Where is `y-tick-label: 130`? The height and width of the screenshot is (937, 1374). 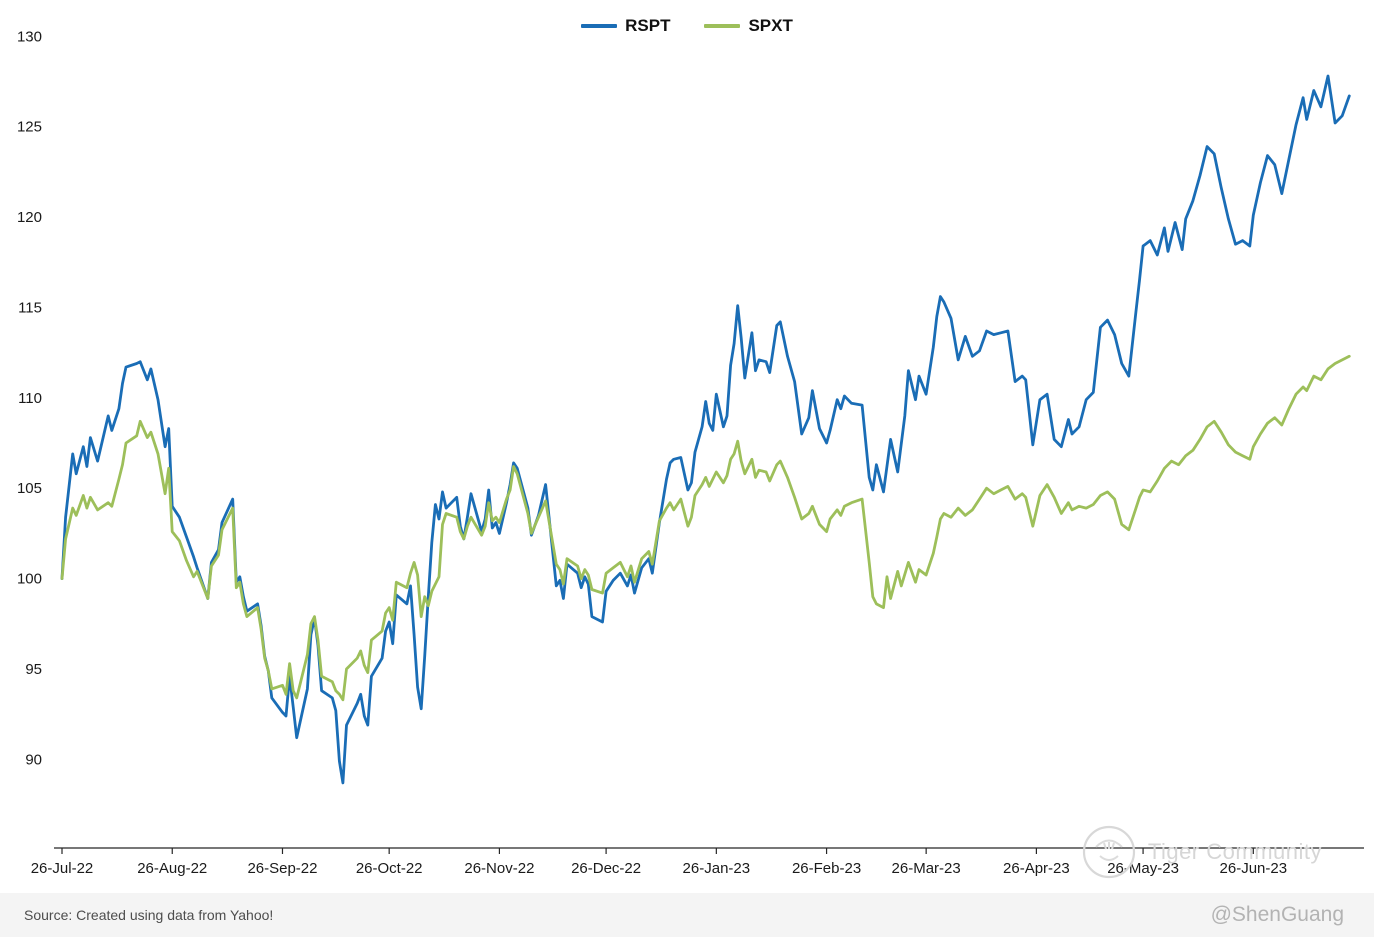 y-tick-label: 130 is located at coordinates (29, 36).